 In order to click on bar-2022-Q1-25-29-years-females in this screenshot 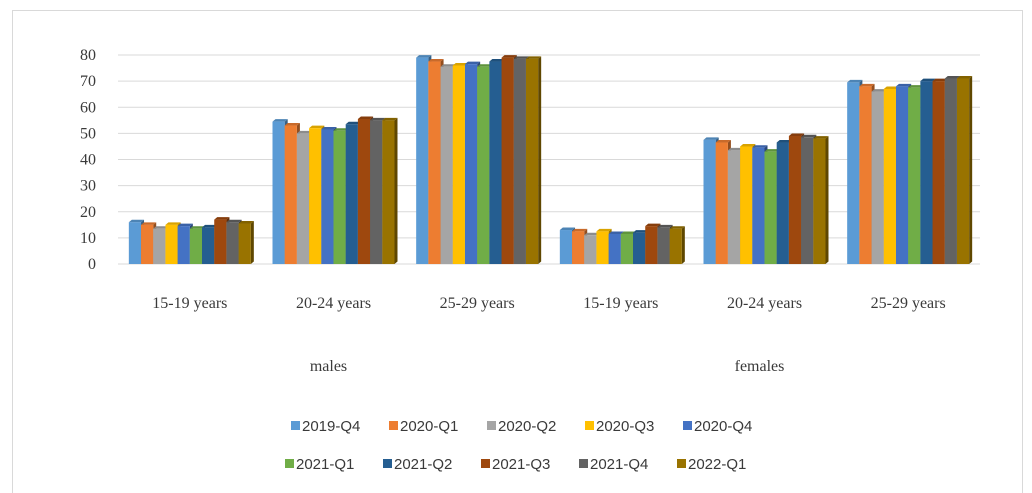, I will do `click(964, 170)`.